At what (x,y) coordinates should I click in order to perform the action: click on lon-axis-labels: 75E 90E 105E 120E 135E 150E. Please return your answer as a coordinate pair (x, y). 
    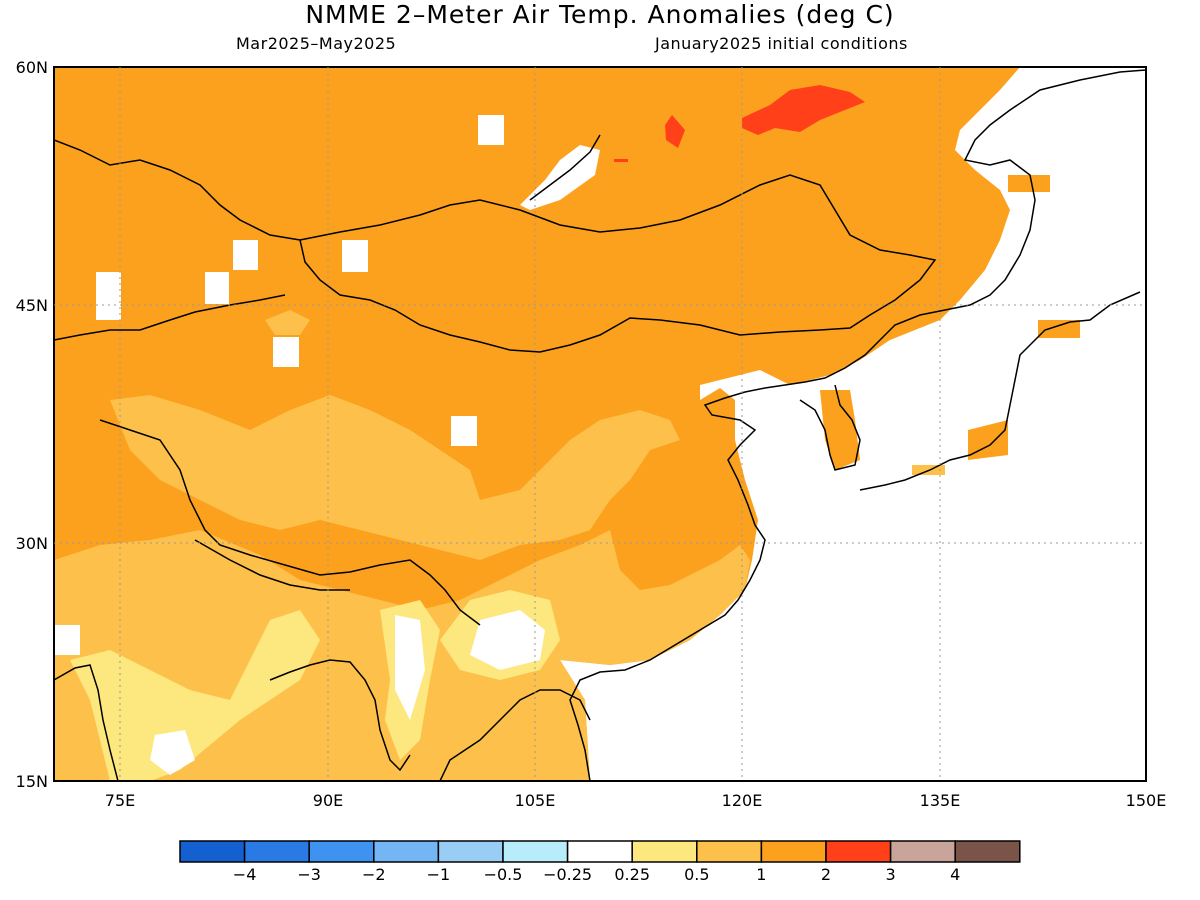
    Looking at the image, I should click on (636, 800).